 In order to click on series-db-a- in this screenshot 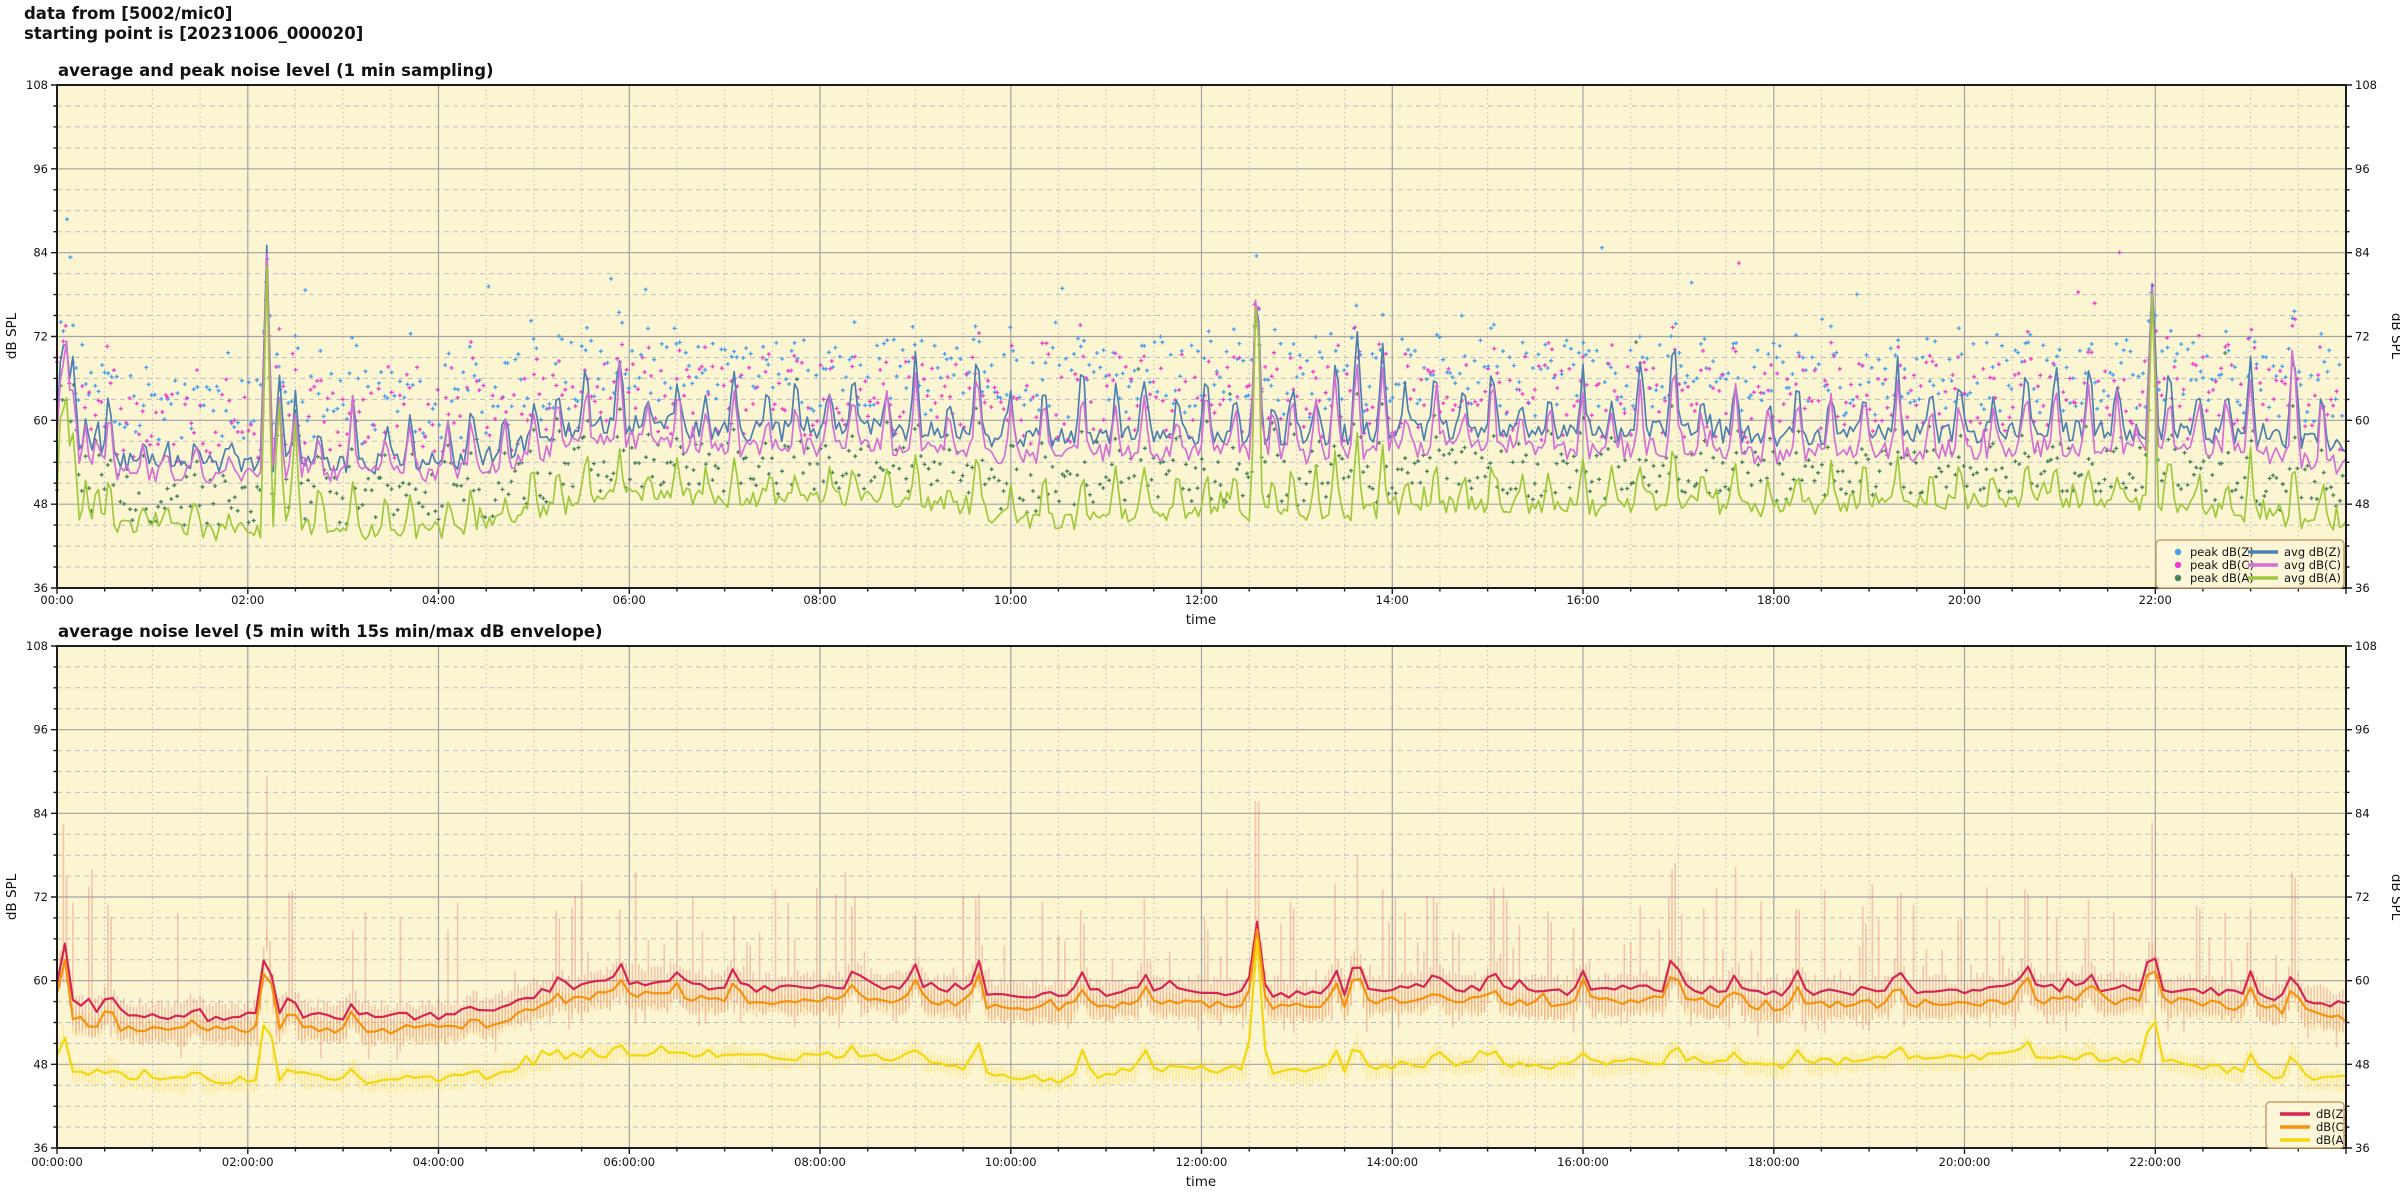, I will do `click(1201, 1011)`.